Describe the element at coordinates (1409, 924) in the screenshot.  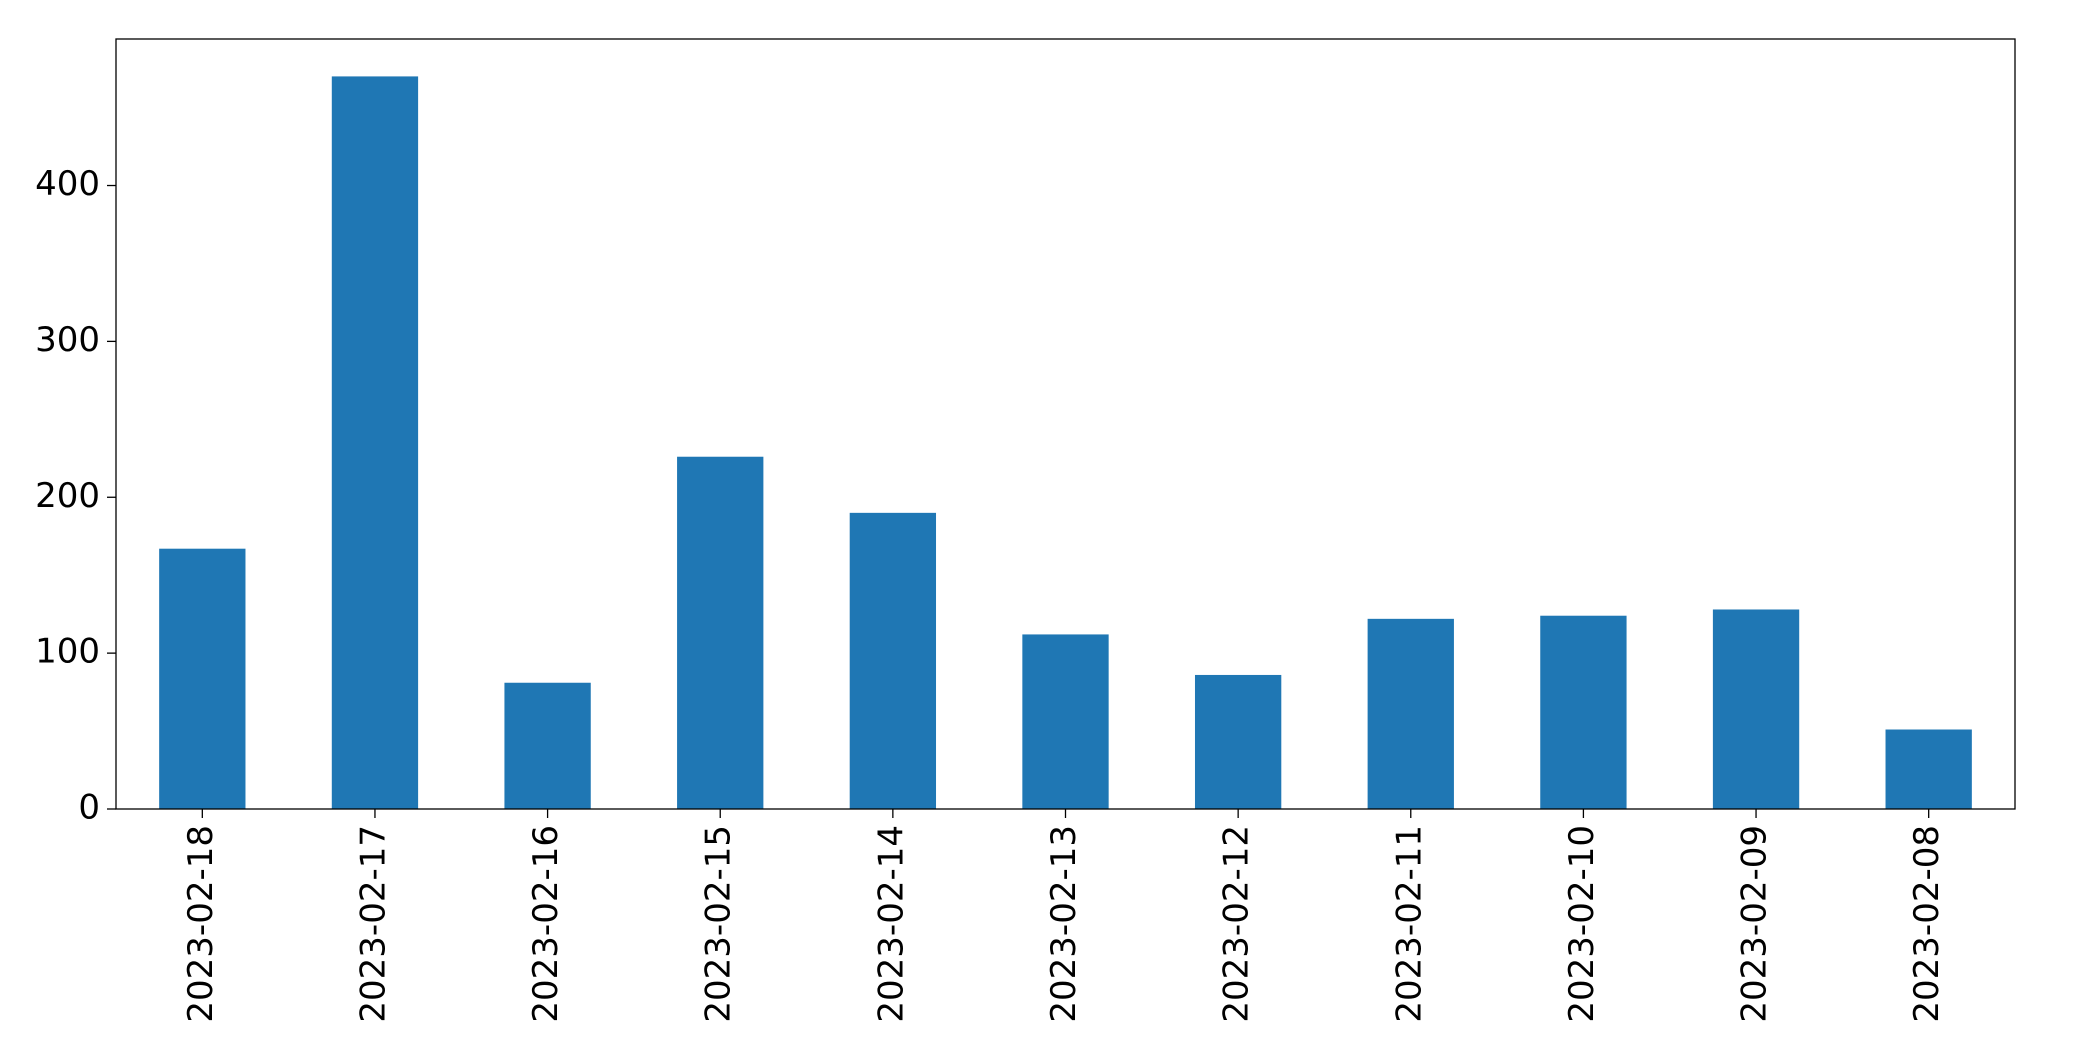
I see `x-tick-label: 2023-02-11` at that location.